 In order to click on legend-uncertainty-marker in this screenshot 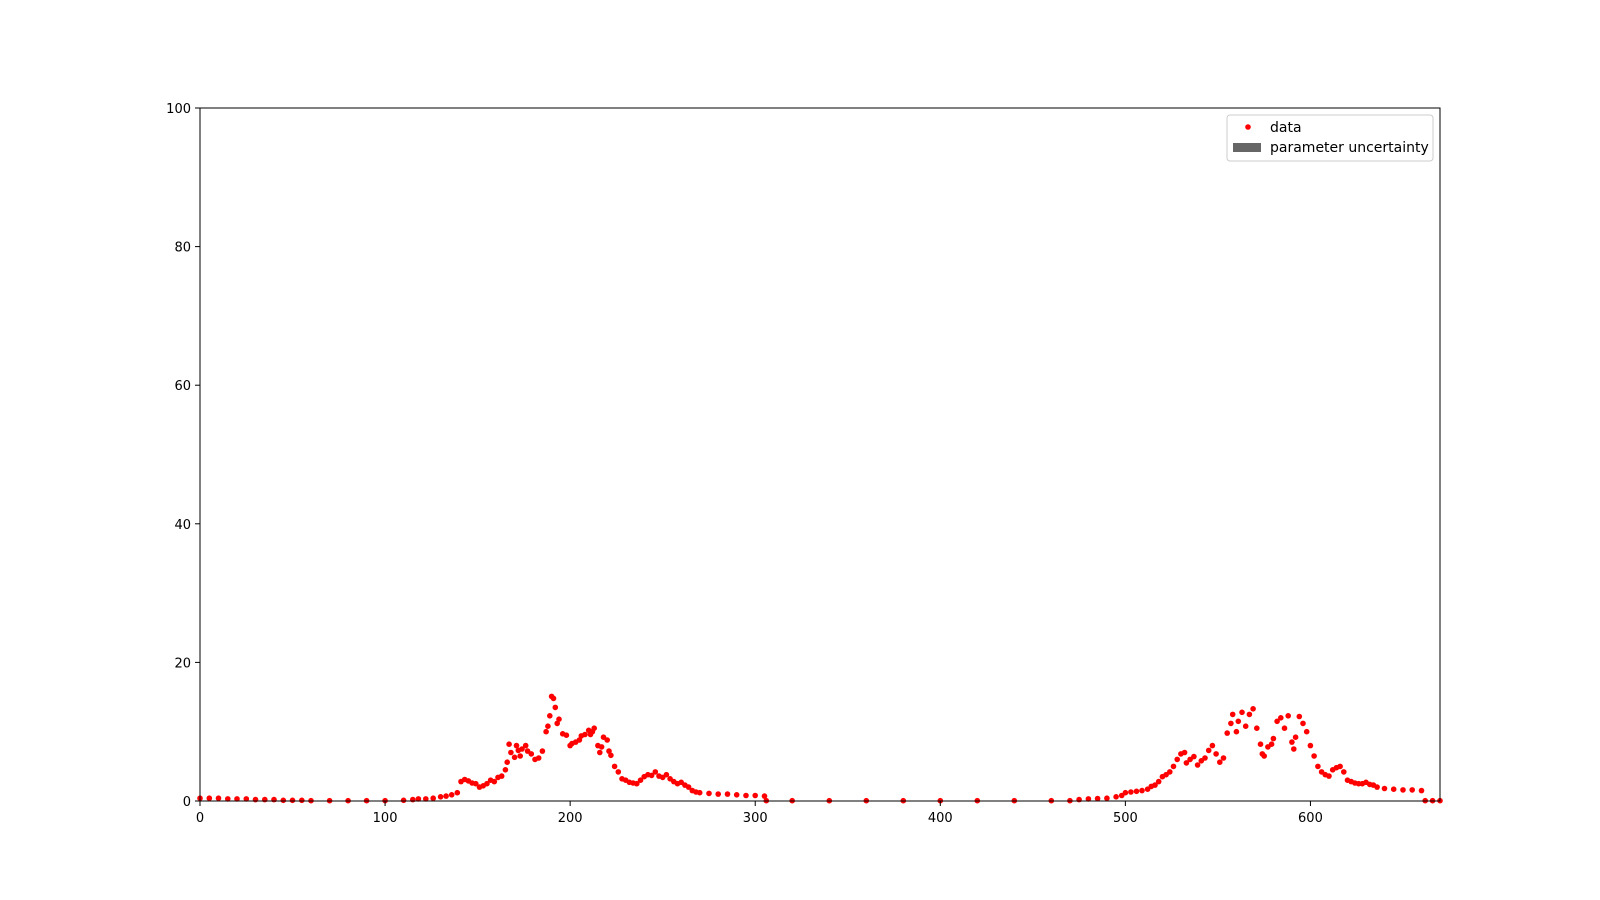, I will do `click(1247, 147)`.